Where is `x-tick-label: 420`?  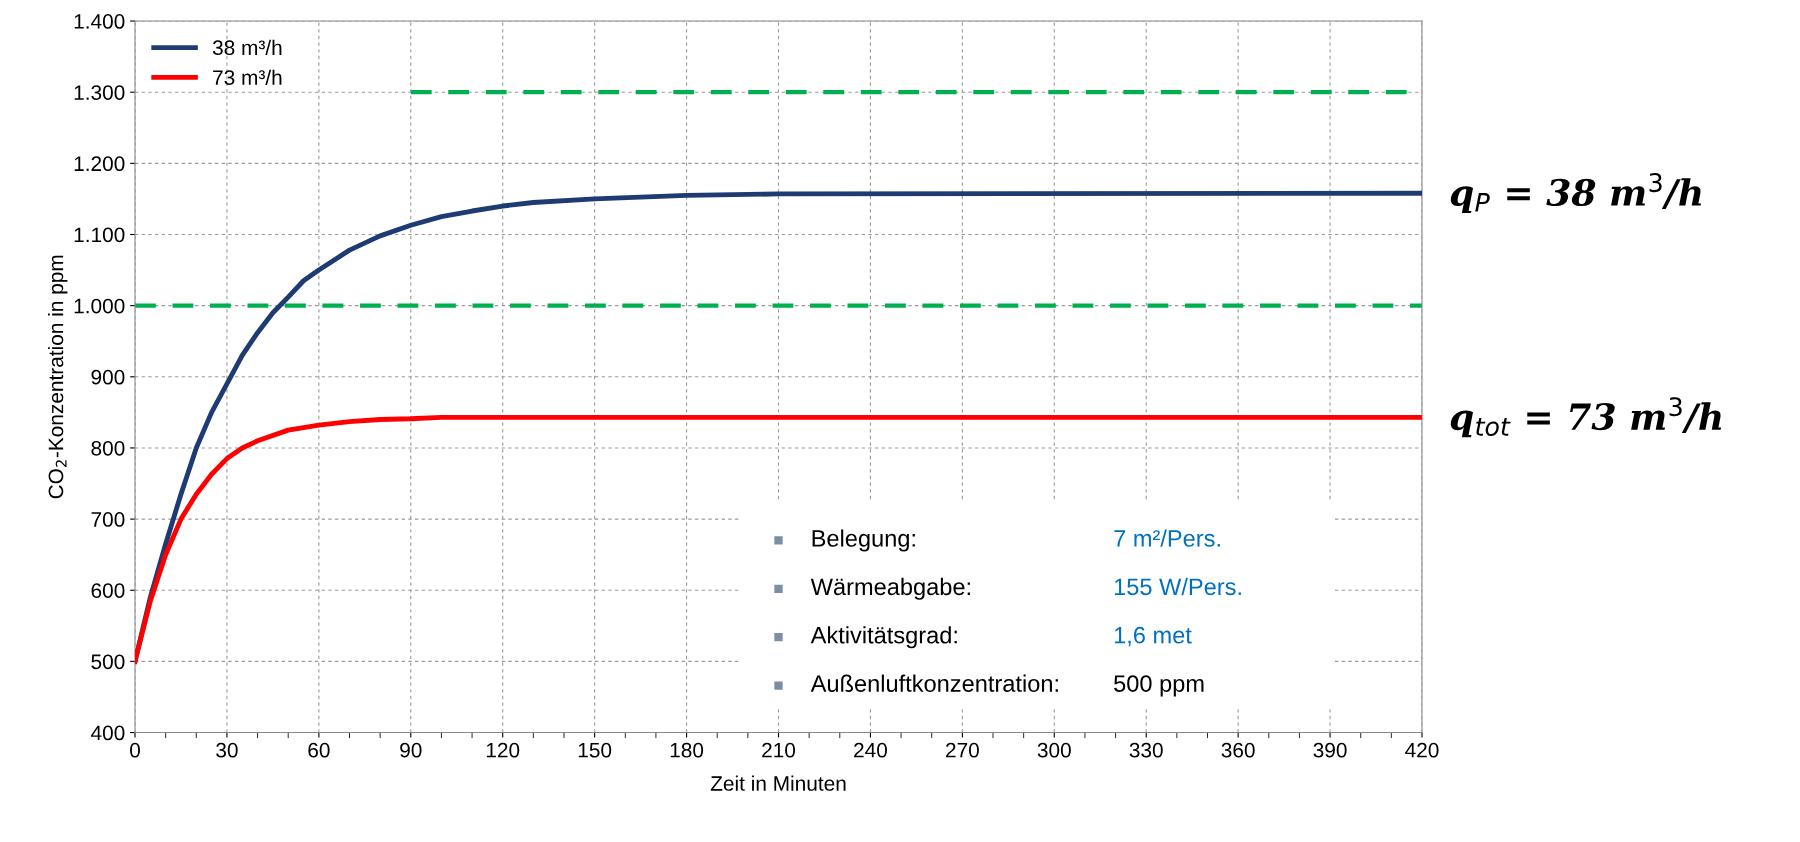 x-tick-label: 420 is located at coordinates (1422, 750).